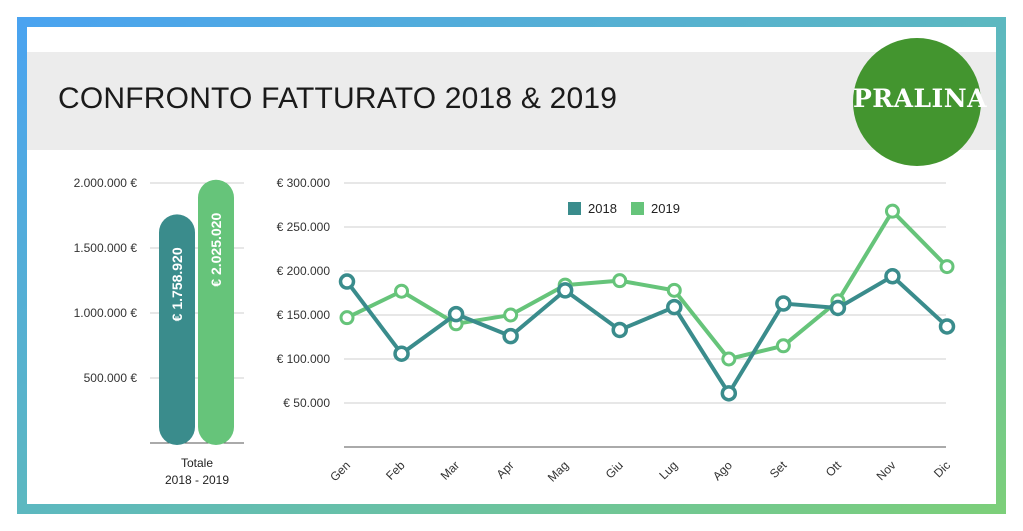 This screenshot has height=531, width=1023. I want to click on x-tick-label: Mar, so click(450, 470).